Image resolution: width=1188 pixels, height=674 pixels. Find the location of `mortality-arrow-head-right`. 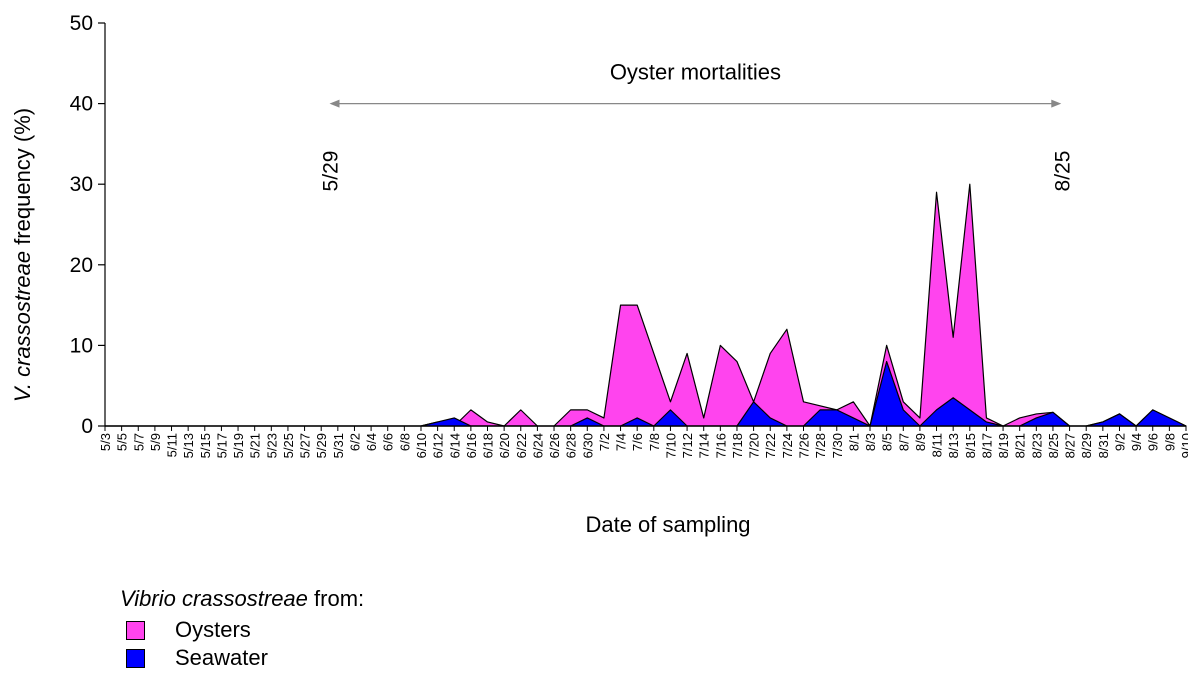

mortality-arrow-head-right is located at coordinates (1056, 103).